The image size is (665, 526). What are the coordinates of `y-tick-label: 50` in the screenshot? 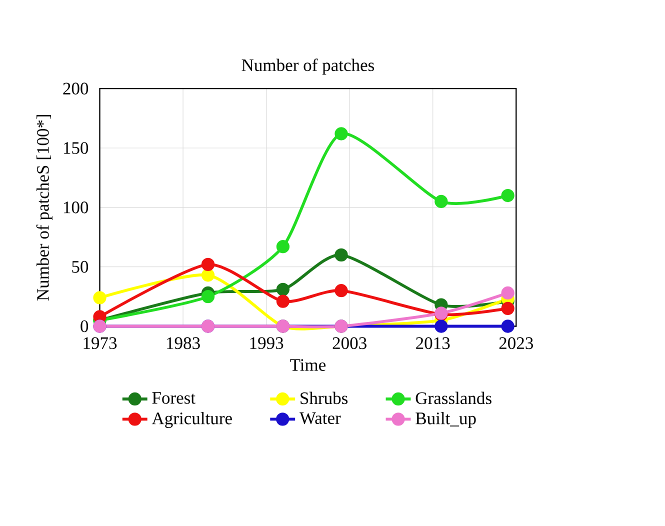 It's located at (80, 267).